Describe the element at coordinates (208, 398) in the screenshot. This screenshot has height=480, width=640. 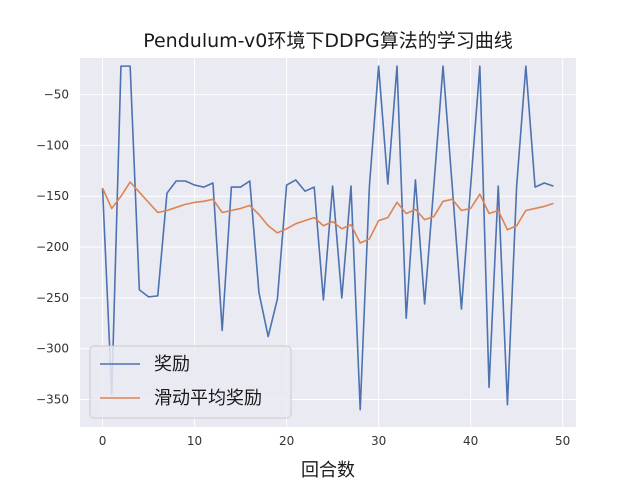
I see `legend-label-ma-reward: 滑动平均奖励` at that location.